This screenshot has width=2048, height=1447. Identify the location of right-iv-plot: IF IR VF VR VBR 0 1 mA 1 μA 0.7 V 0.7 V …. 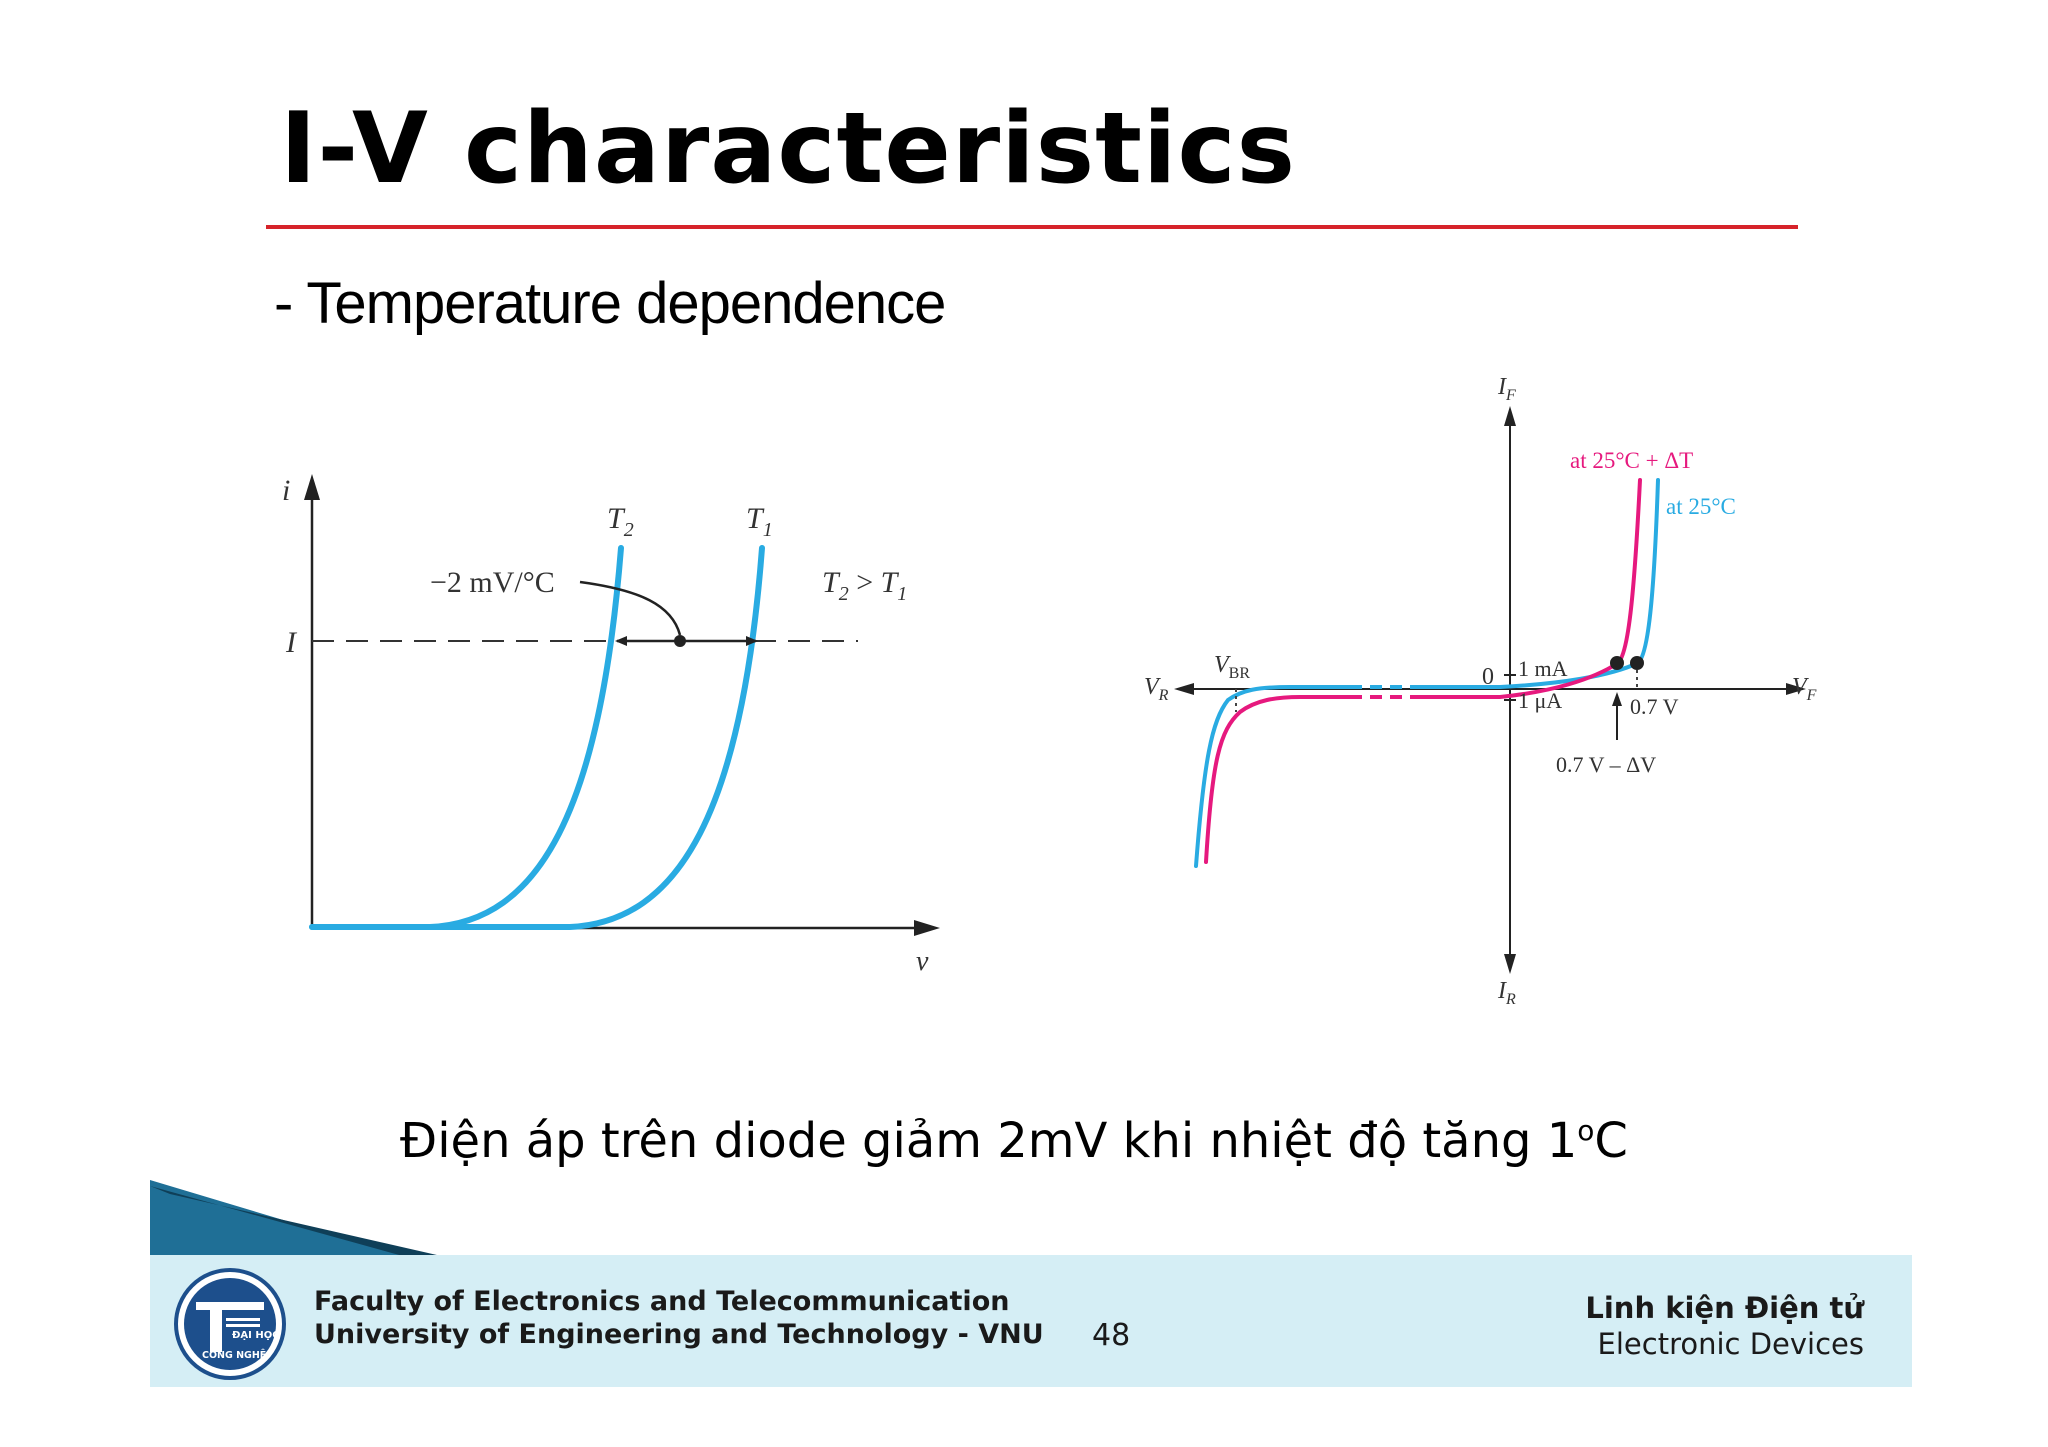
(1480, 691).